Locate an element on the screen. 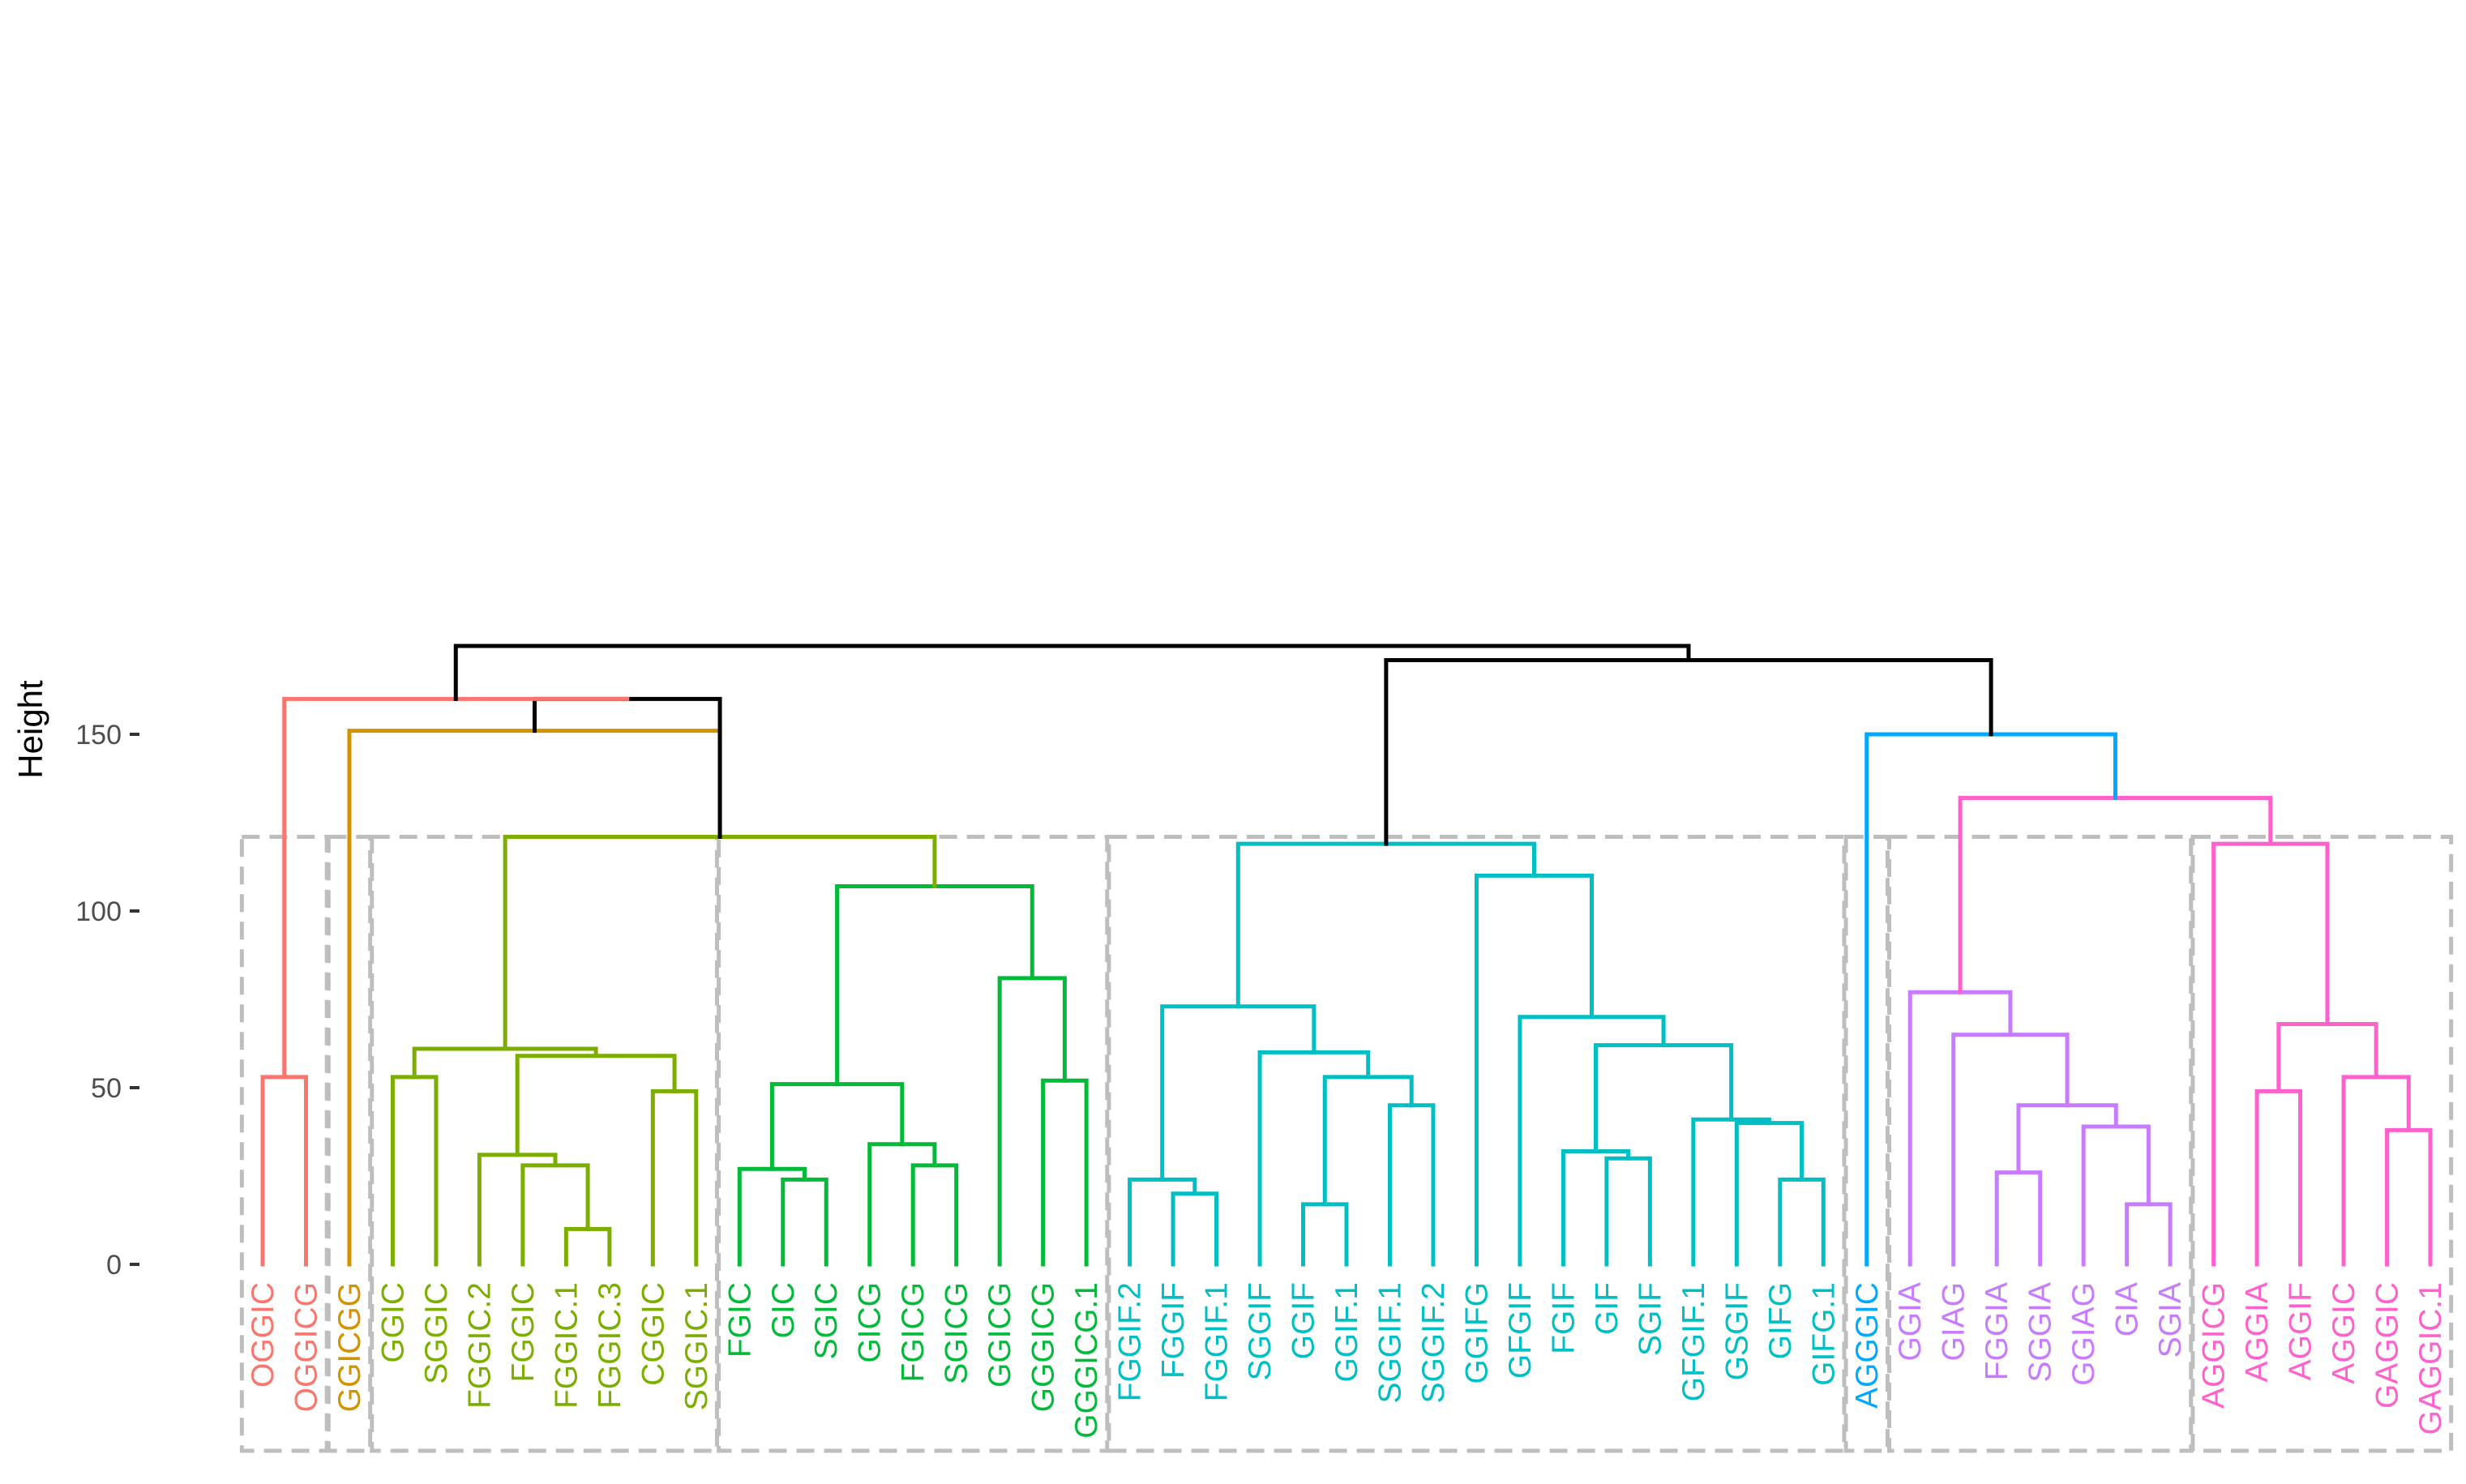 The height and width of the screenshot is (1484, 2466). leaf-label: GGIC is located at coordinates (392, 1322).